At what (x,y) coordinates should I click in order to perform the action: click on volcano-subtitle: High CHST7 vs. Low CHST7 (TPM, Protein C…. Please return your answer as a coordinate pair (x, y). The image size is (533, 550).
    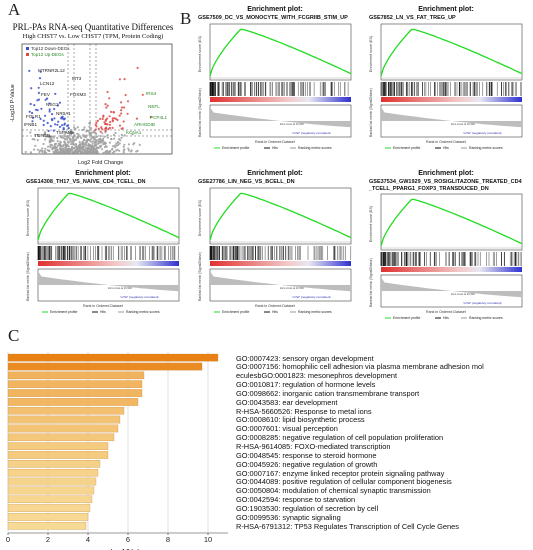
    Looking at the image, I should click on (93, 36).